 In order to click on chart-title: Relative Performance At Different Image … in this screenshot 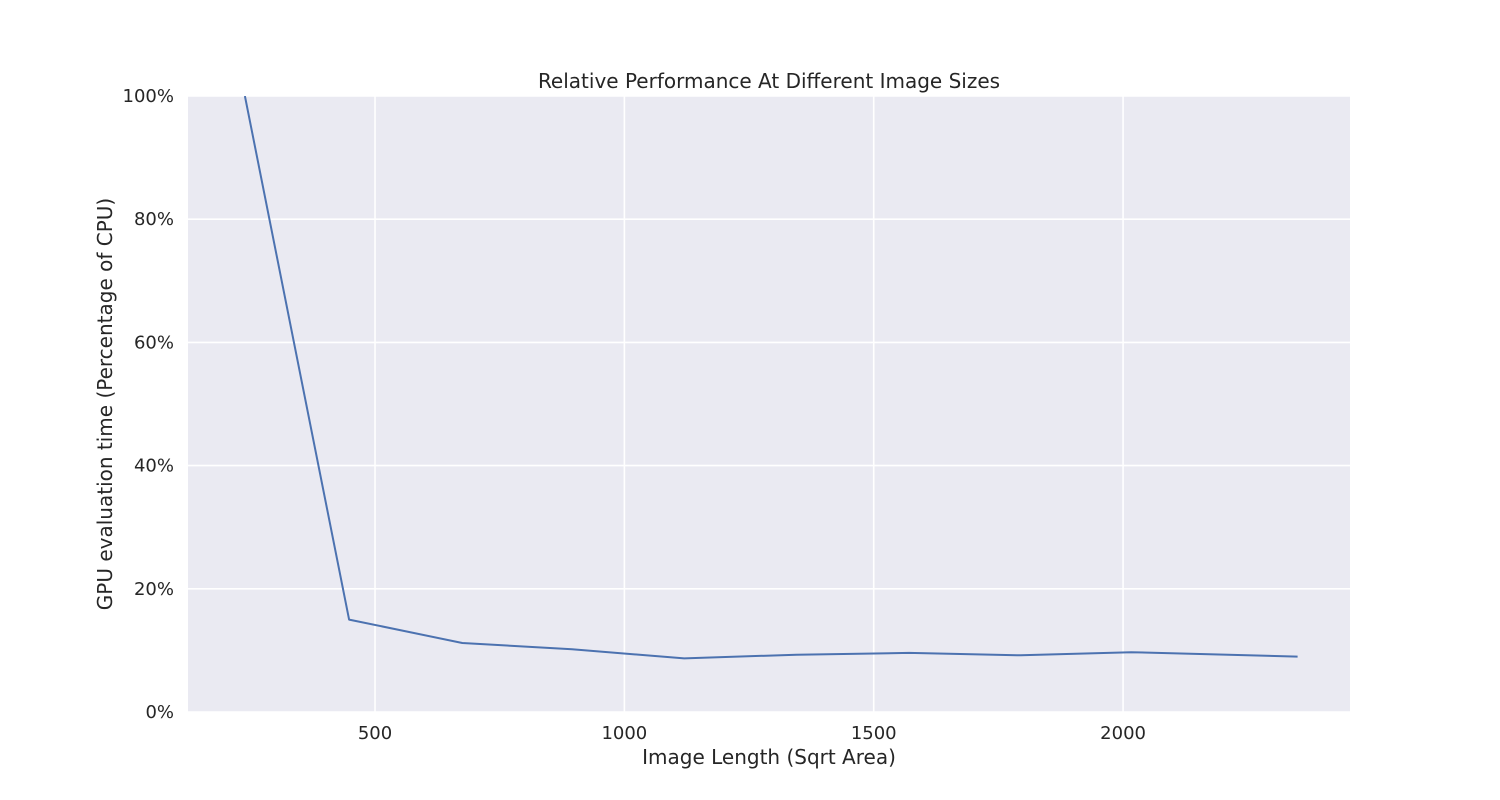, I will do `click(769, 81)`.